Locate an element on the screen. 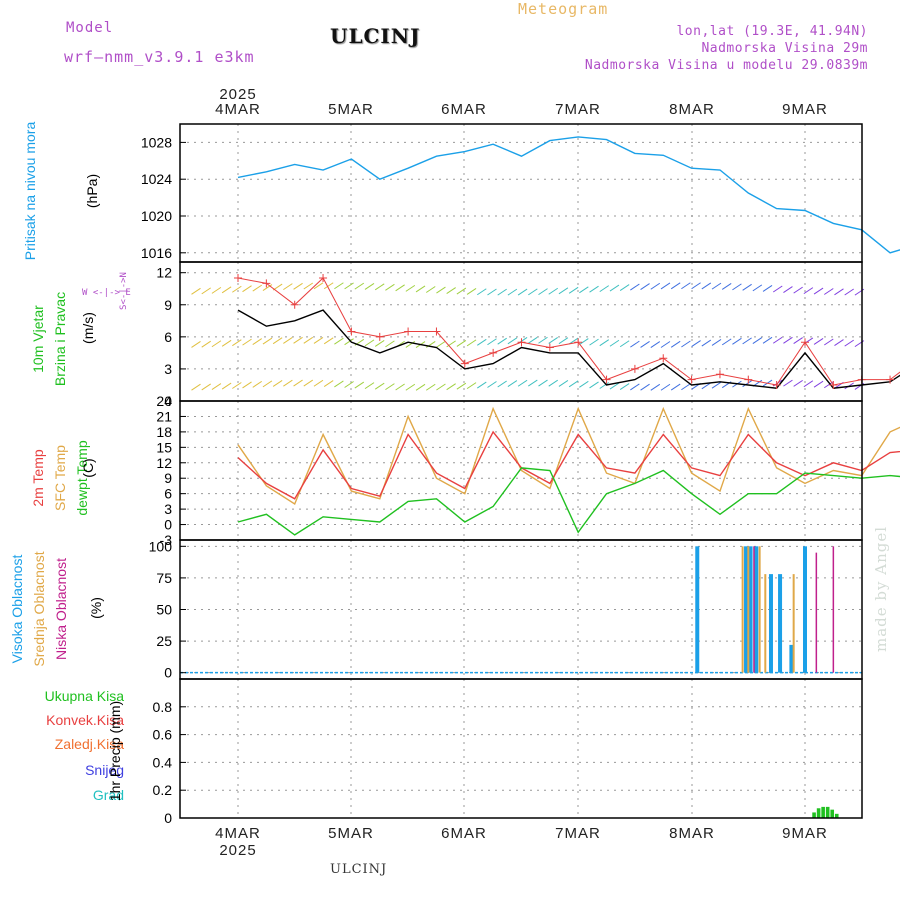 The width and height of the screenshot is (900, 900). model-elevation-label: Nadmorska Visina u modelu 29.0839m is located at coordinates (726, 65).